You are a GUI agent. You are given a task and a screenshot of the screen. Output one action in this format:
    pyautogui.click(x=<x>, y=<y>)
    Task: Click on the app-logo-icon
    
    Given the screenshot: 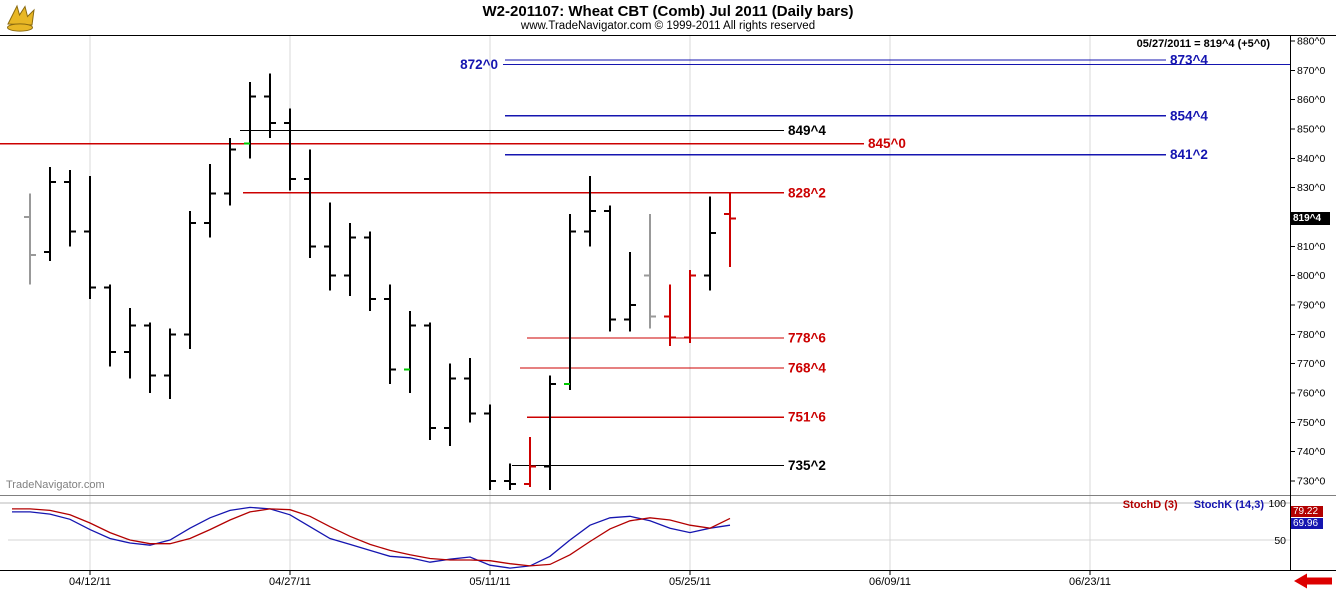 What is the action you would take?
    pyautogui.click(x=21, y=18)
    